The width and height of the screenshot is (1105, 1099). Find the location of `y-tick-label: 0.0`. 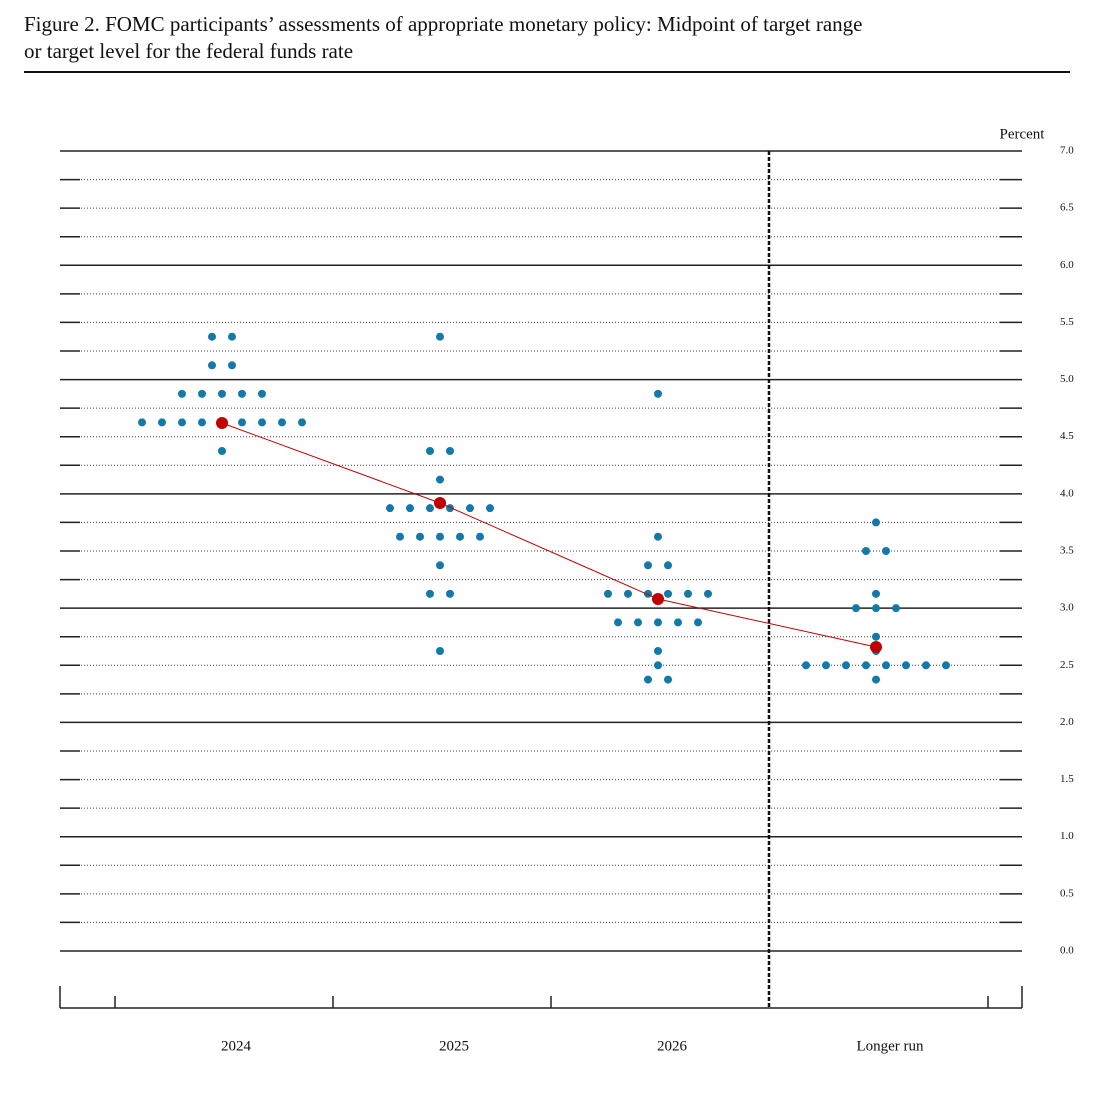

y-tick-label: 0.0 is located at coordinates (1067, 951).